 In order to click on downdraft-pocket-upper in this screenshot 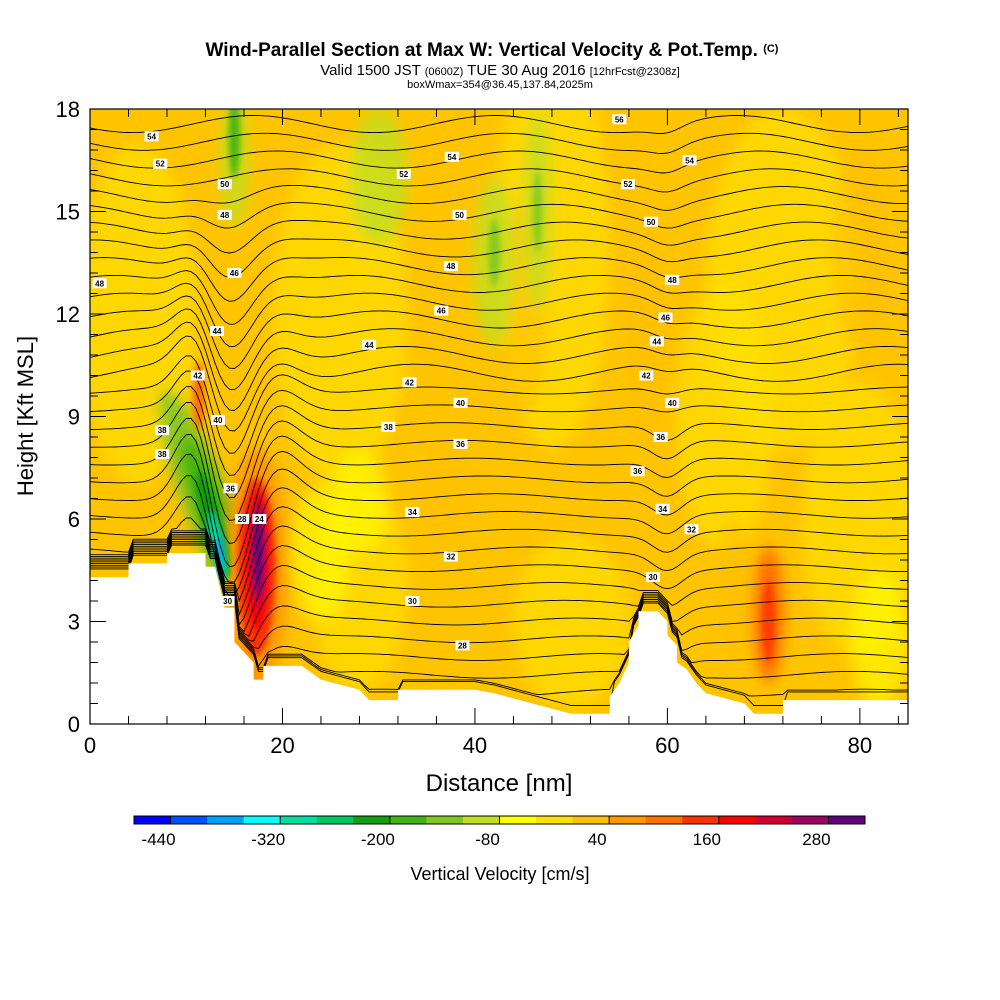, I will do `click(234, 143)`.